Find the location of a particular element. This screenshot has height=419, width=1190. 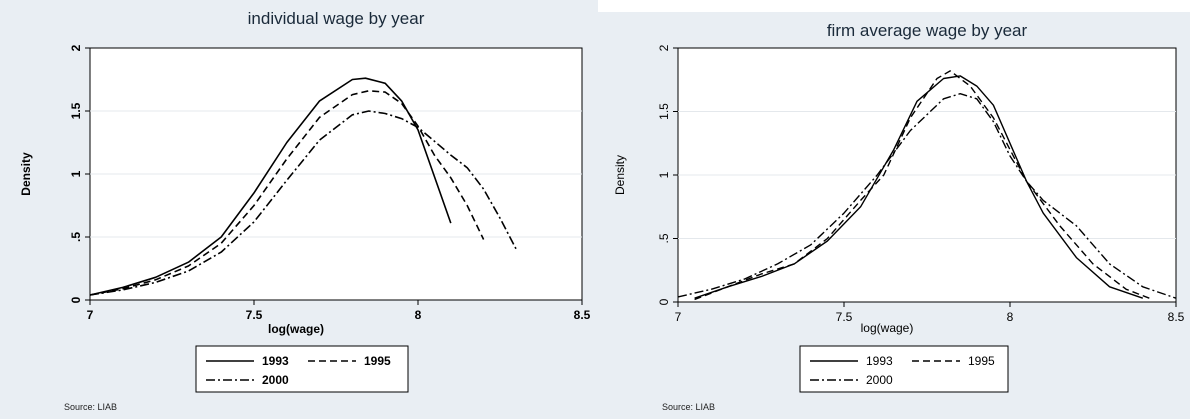

chart-title: individual wage by year is located at coordinates (336, 18).